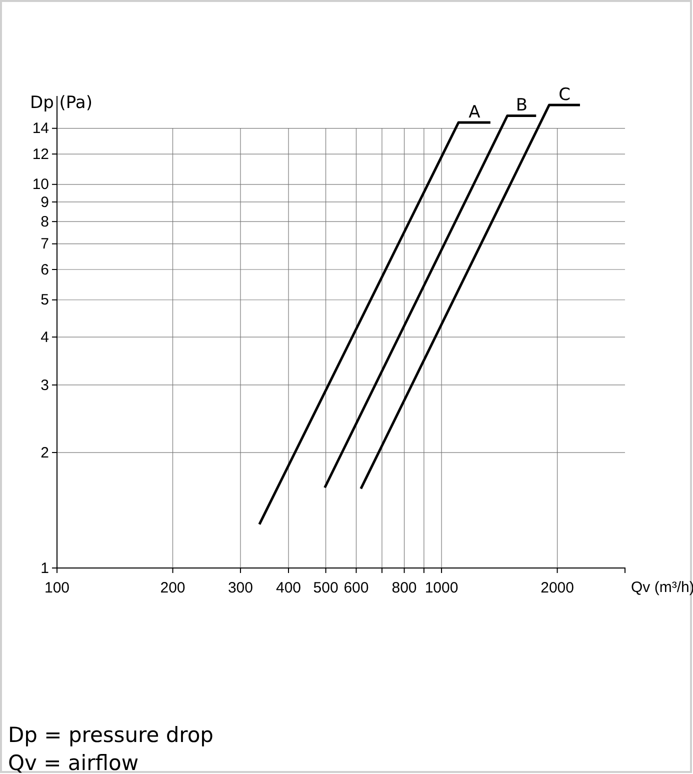 Image resolution: width=693 pixels, height=774 pixels. What do you see at coordinates (356, 588) in the screenshot?
I see `x-tick-label: 600` at bounding box center [356, 588].